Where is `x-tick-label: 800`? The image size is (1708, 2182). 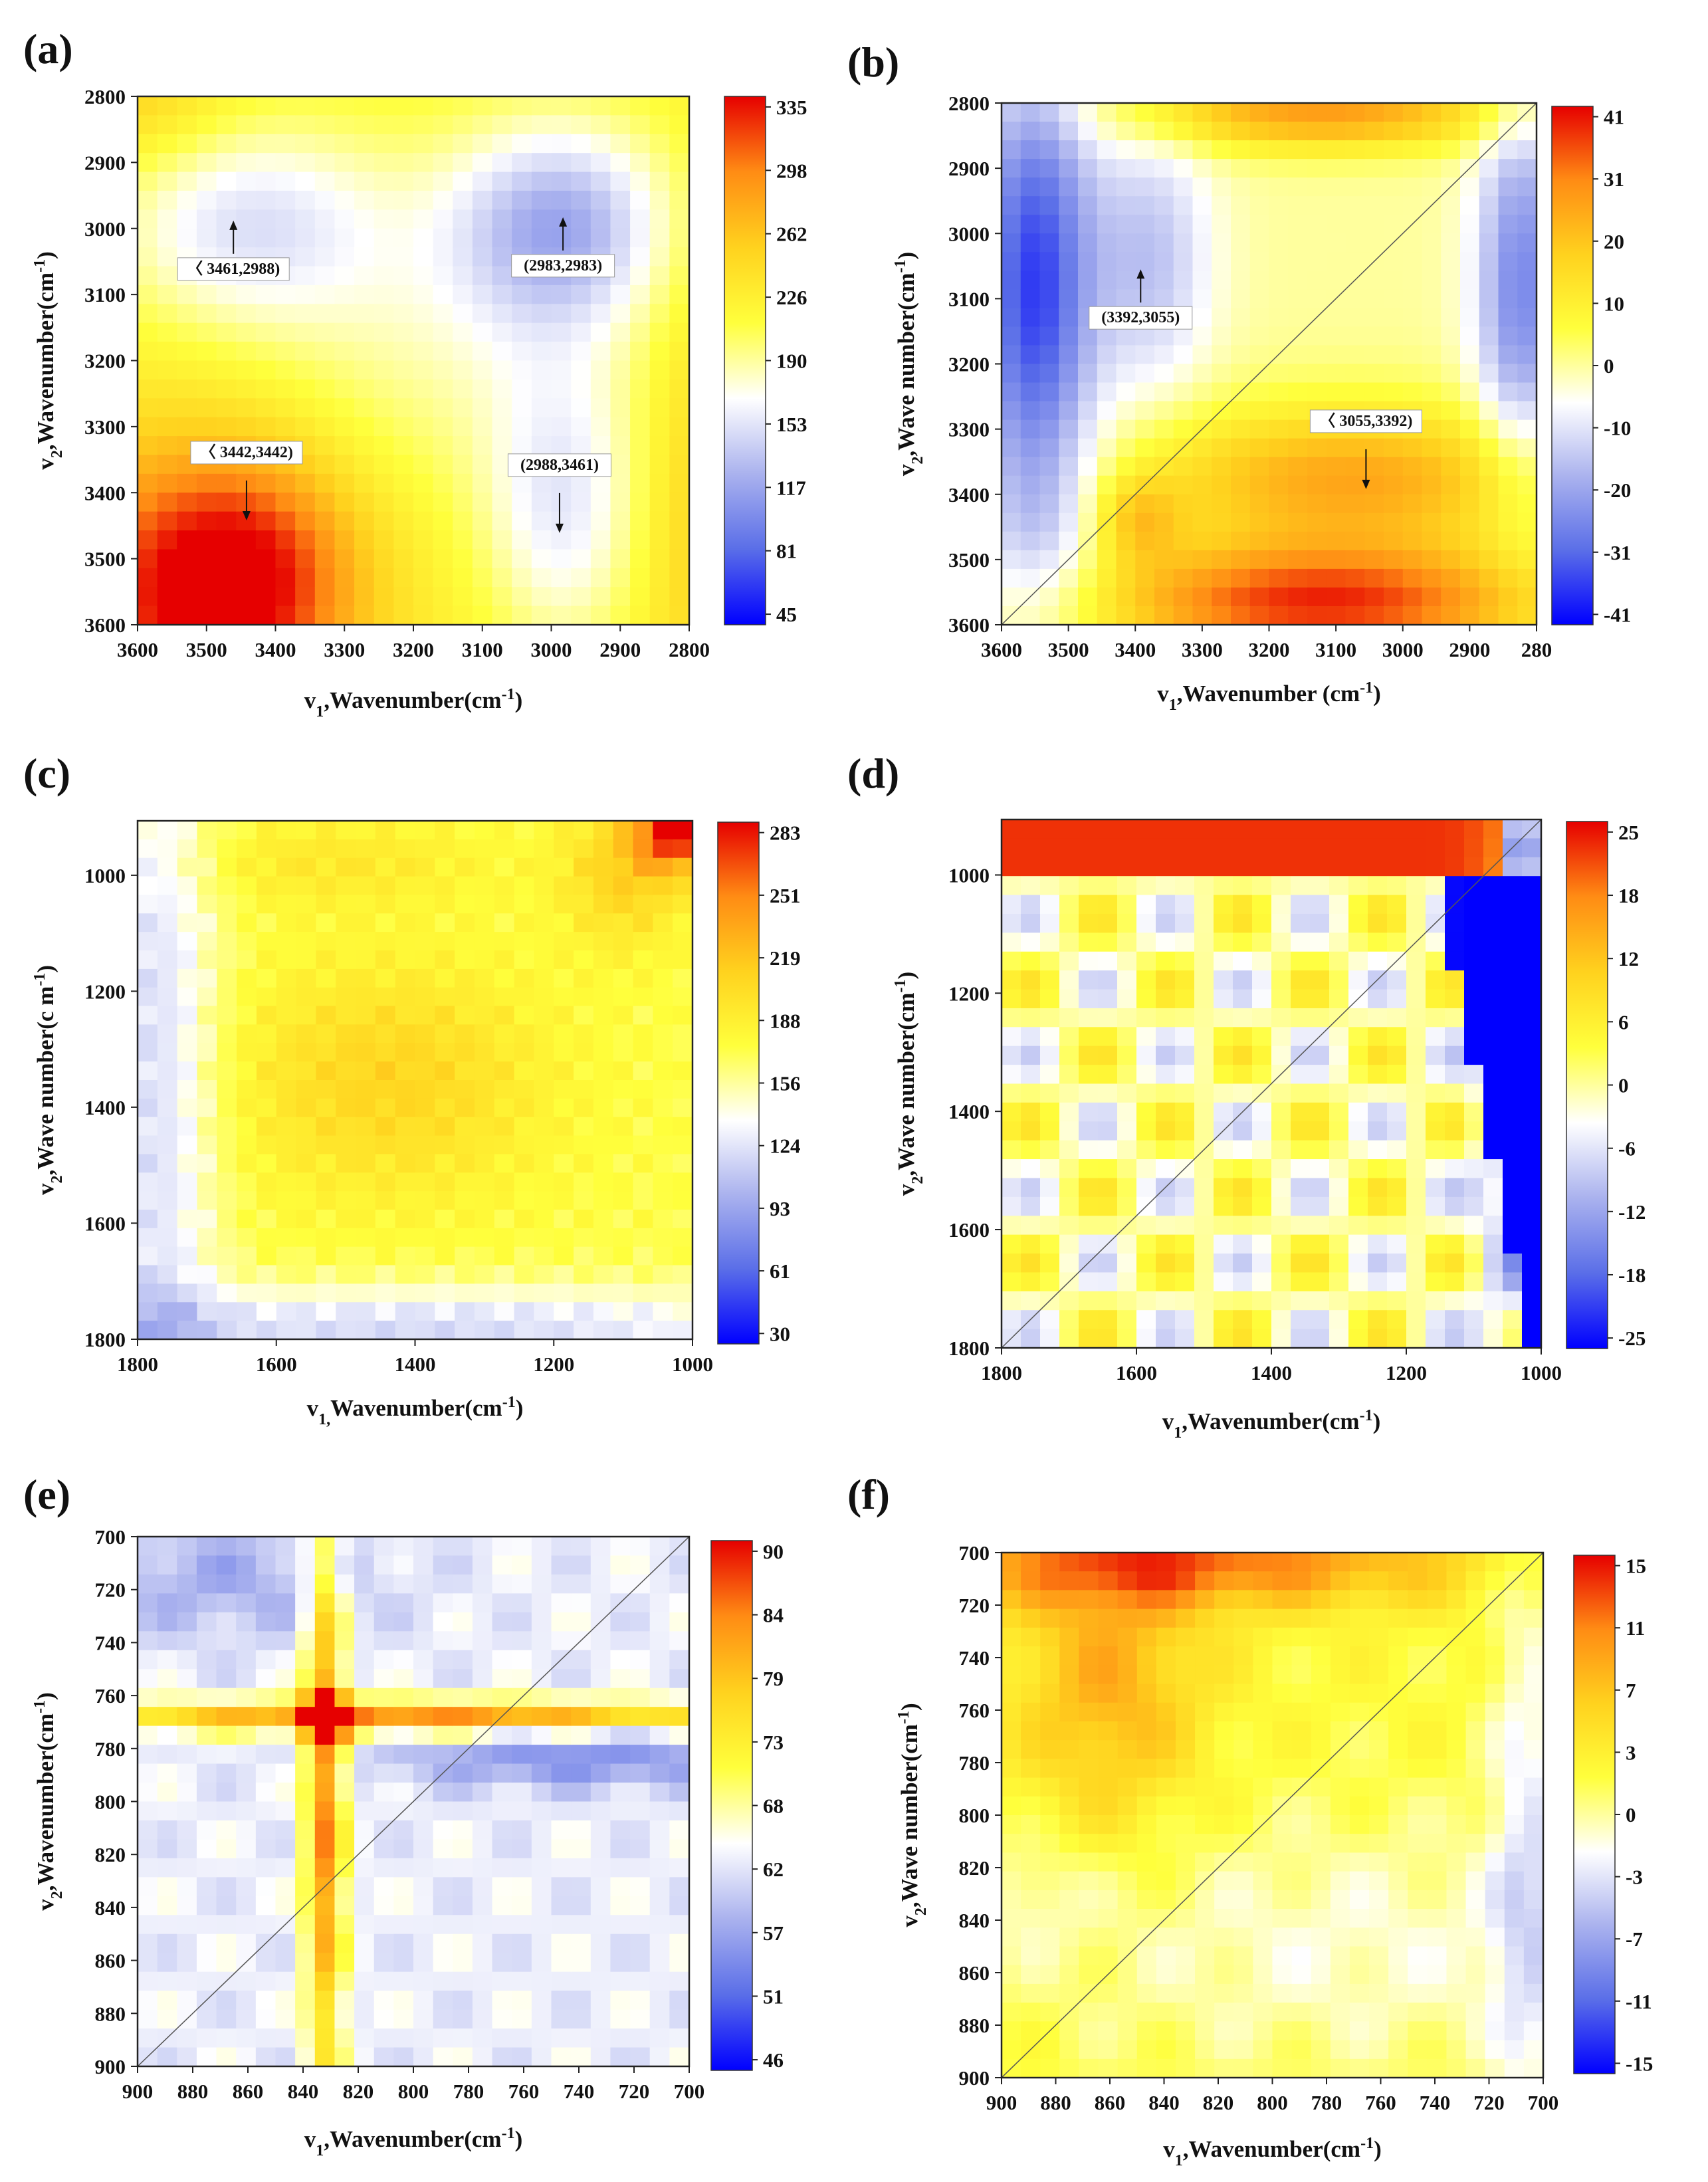
x-tick-label: 800 is located at coordinates (413, 2091).